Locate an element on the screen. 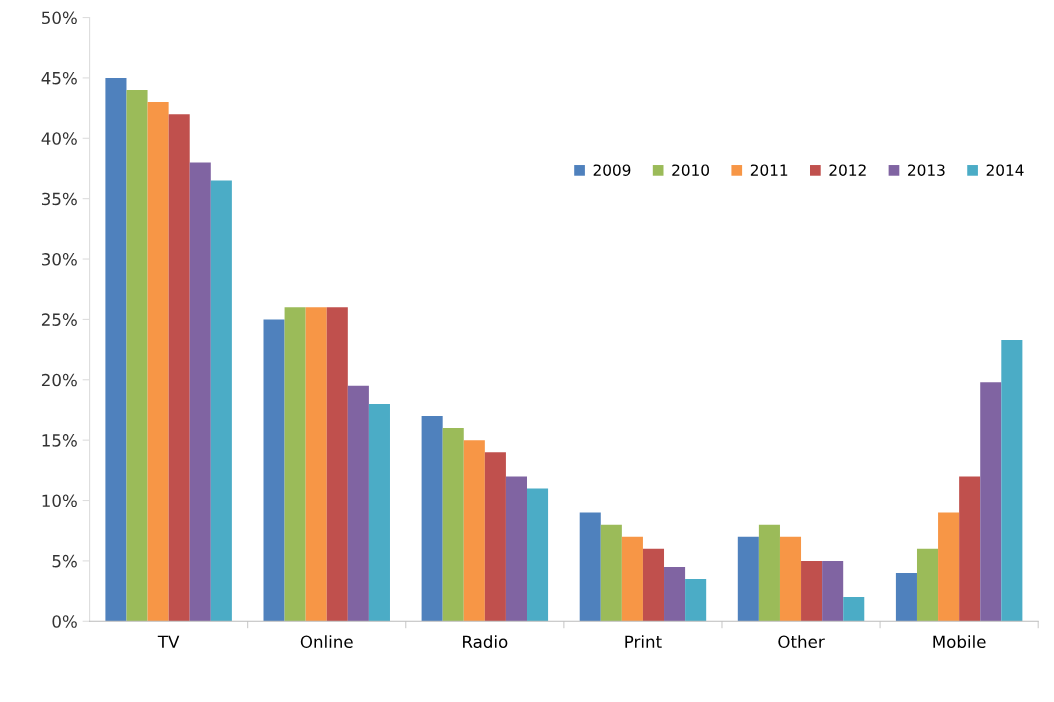  legend-label: 2012 is located at coordinates (847, 170).